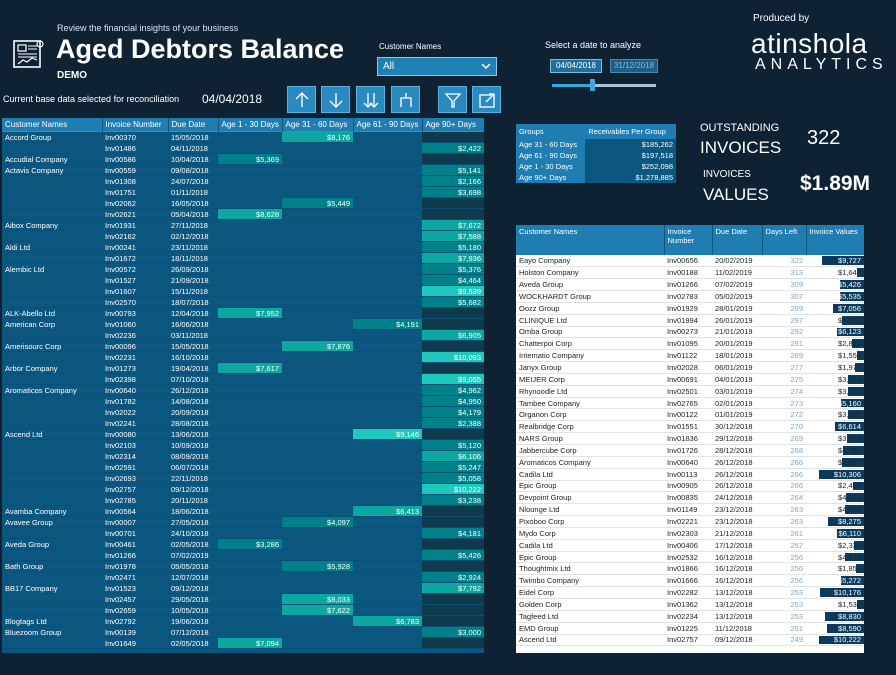 Image resolution: width=896 pixels, height=675 pixels. Describe the element at coordinates (576, 66) in the screenshot. I see `date-from-input: 04/04/2018` at that location.